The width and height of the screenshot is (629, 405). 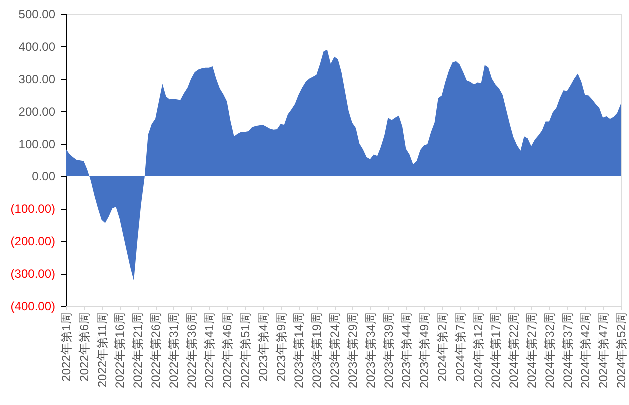 I want to click on x-tick-label: 2024年第52周, so click(x=621, y=350).